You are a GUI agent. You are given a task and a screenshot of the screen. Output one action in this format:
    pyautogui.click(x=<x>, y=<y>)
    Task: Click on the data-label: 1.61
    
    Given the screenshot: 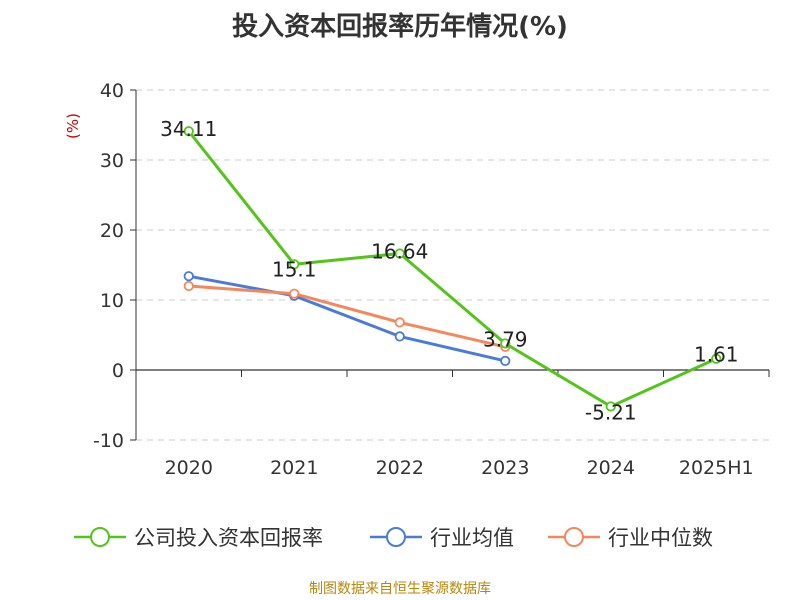 What is the action you would take?
    pyautogui.click(x=716, y=355)
    